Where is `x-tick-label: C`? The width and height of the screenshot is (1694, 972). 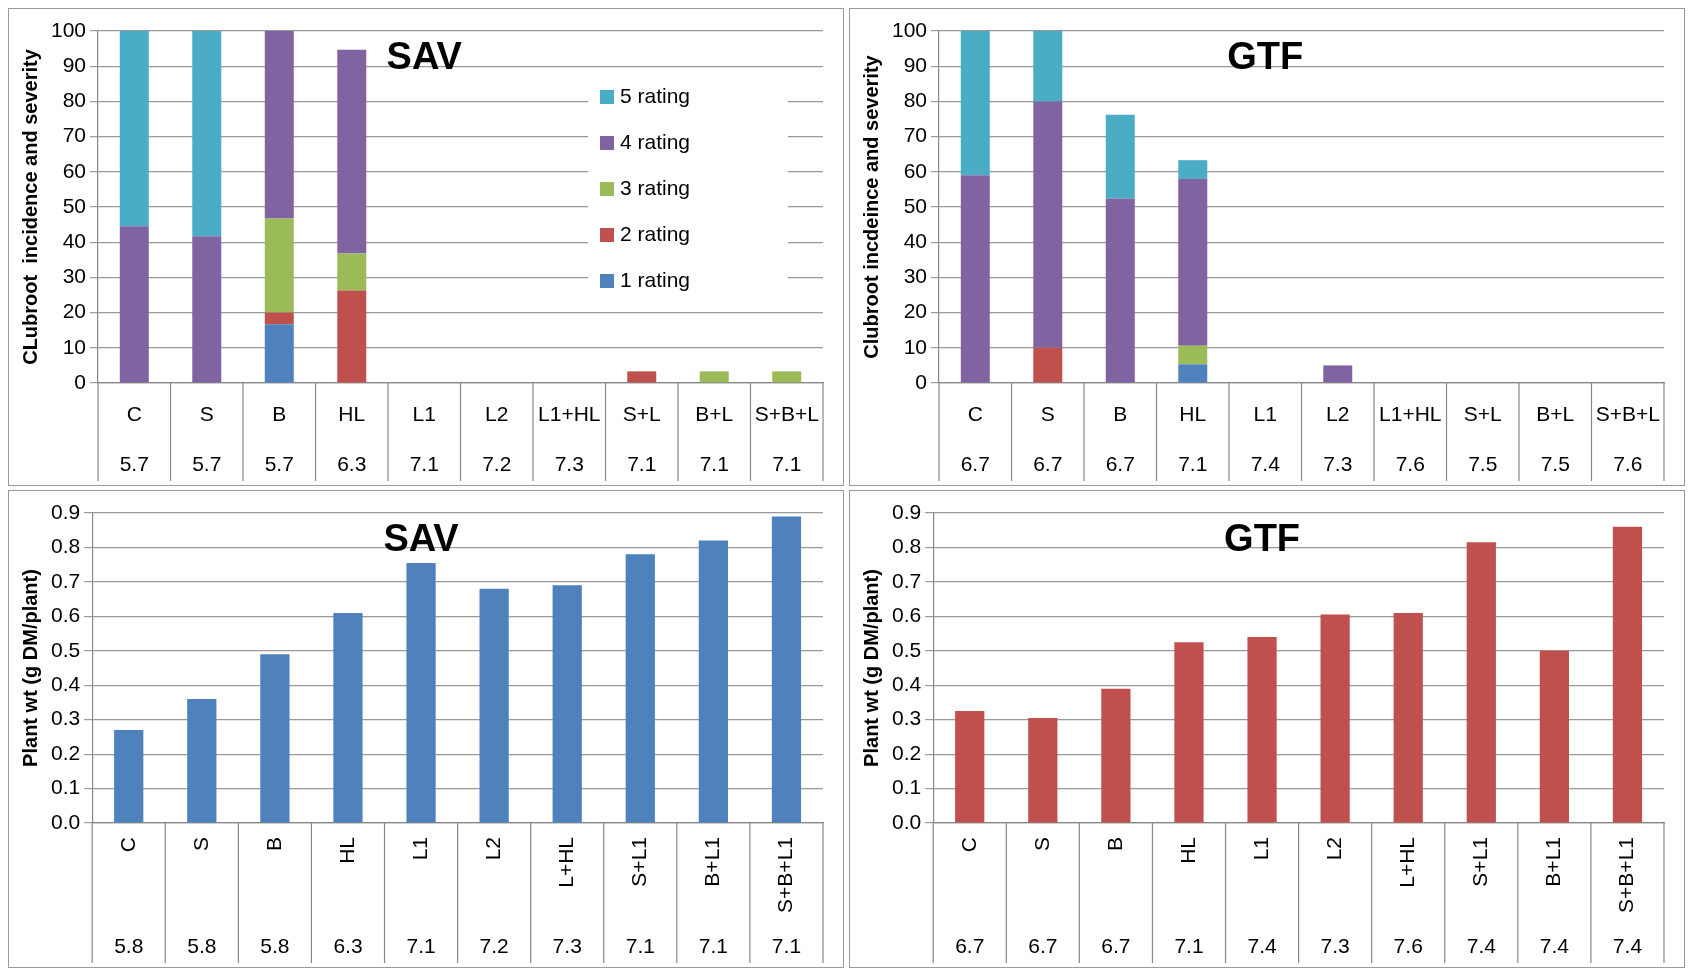
x-tick-label: C is located at coordinates (127, 845).